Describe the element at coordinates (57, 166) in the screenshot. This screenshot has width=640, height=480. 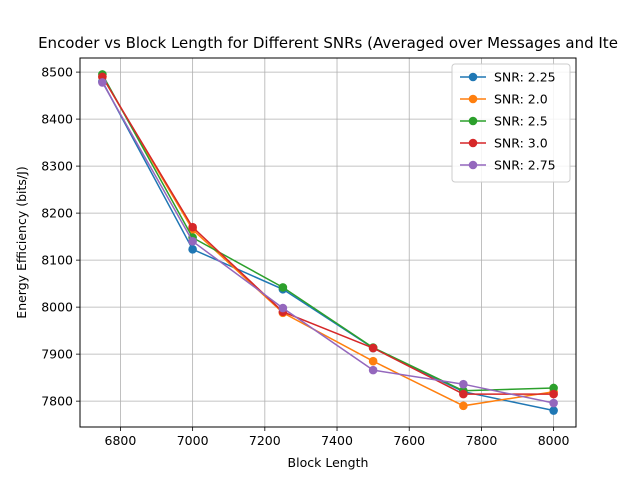
I see `y-tick-label: 8300` at that location.